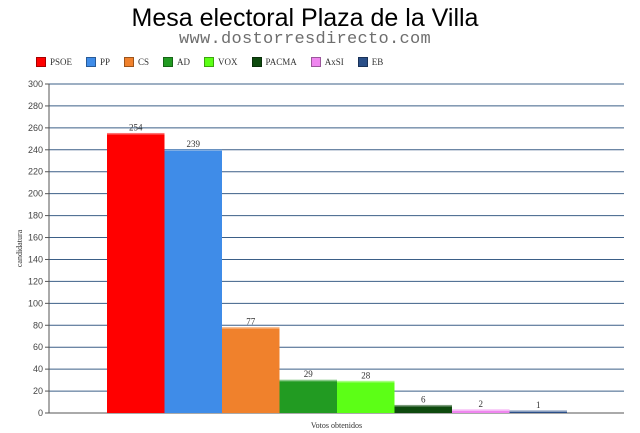 Image resolution: width=640 pixels, height=433 pixels. I want to click on bar-cs, so click(251, 370).